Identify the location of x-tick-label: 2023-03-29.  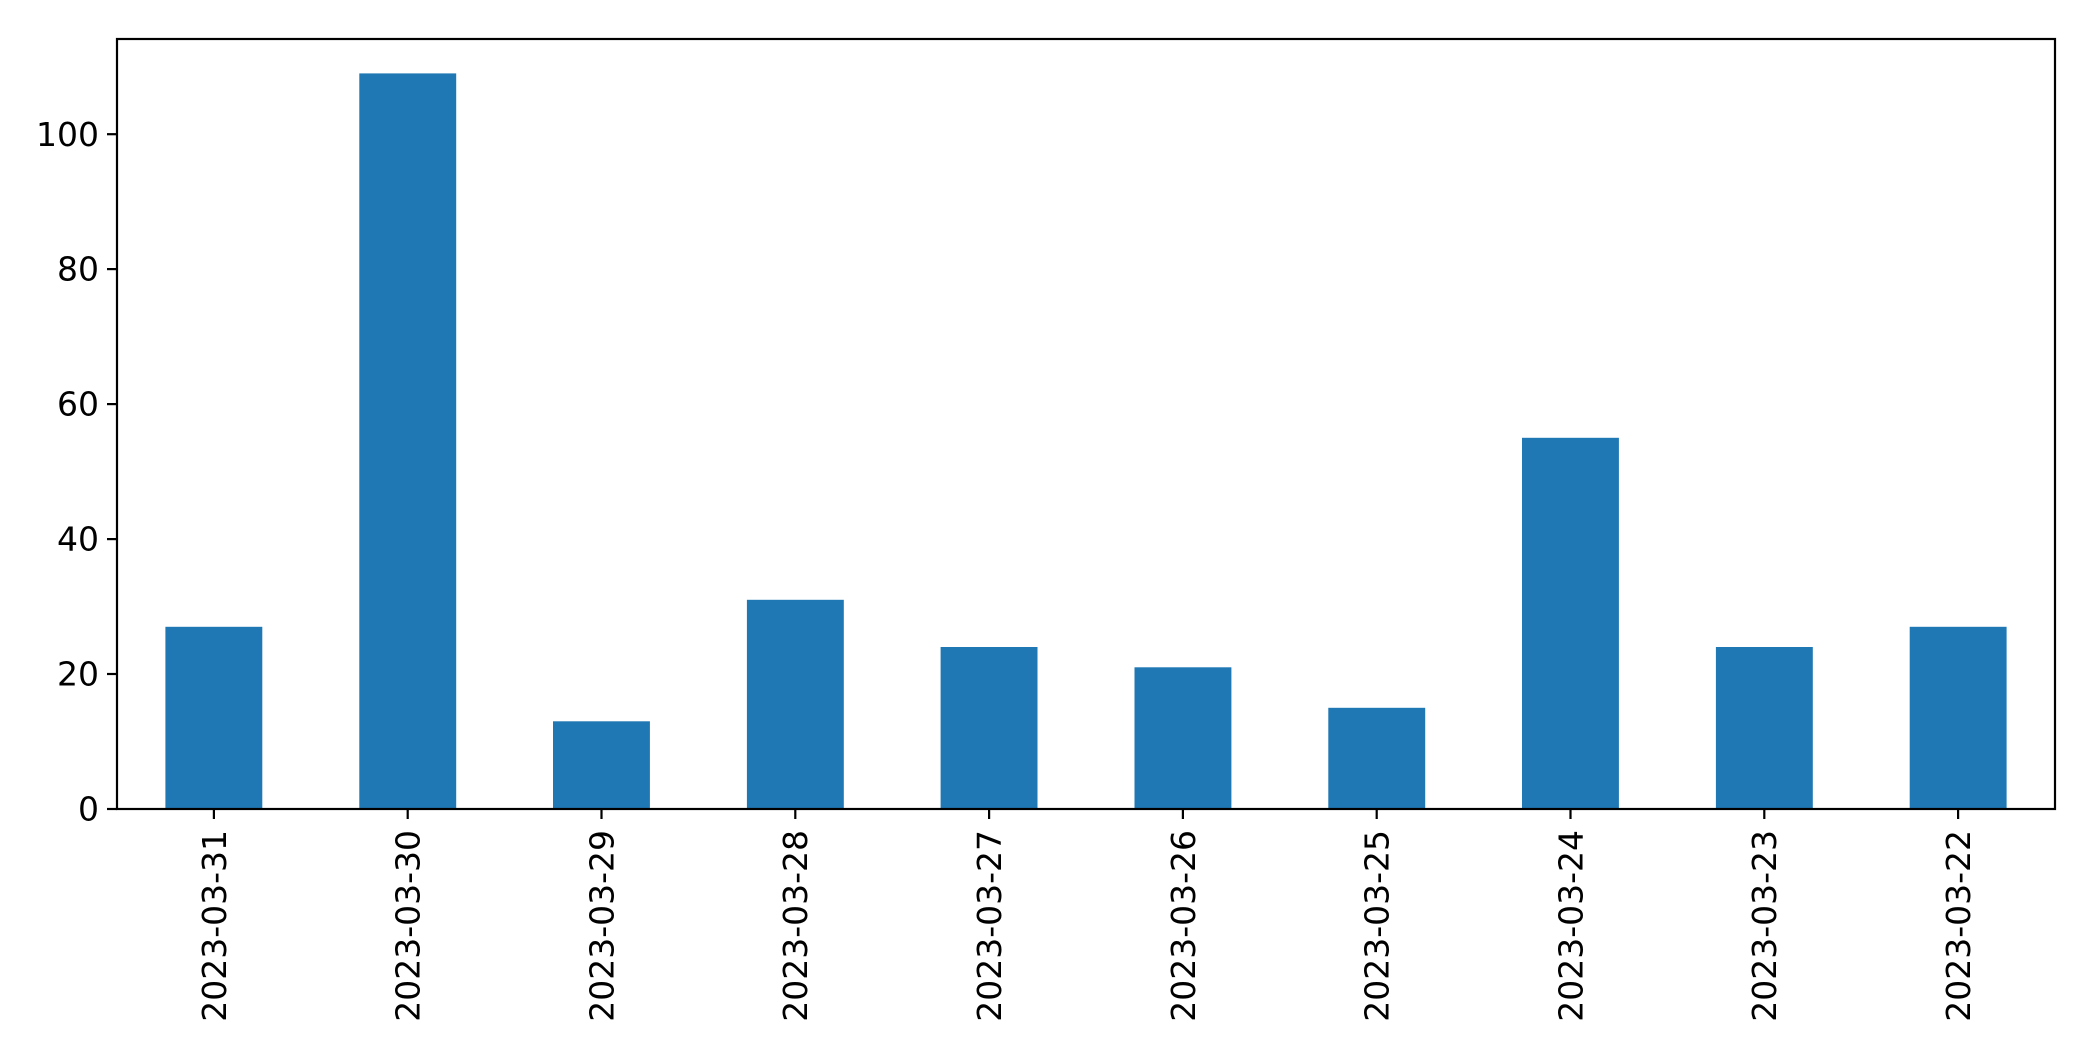
(601, 926).